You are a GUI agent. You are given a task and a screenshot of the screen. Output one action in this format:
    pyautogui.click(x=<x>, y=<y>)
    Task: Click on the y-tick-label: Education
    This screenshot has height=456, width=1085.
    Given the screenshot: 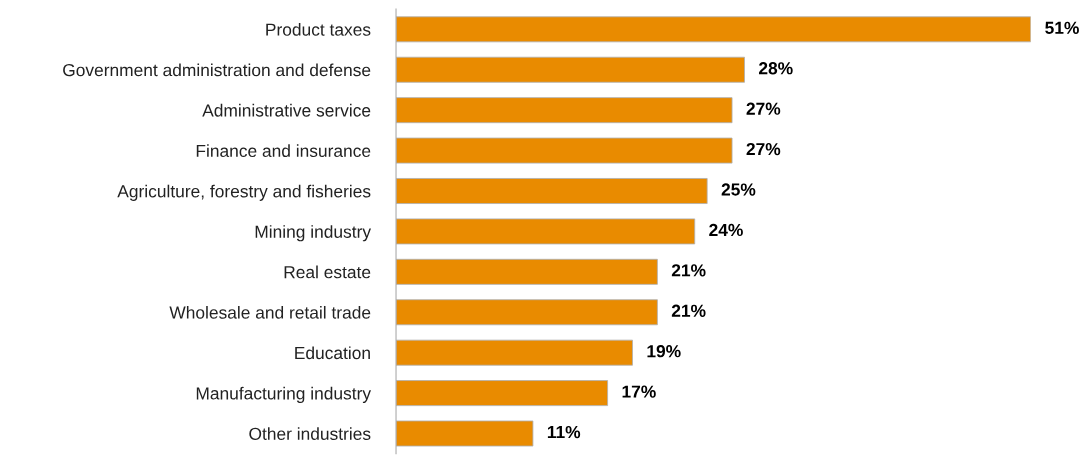 What is the action you would take?
    pyautogui.click(x=332, y=353)
    